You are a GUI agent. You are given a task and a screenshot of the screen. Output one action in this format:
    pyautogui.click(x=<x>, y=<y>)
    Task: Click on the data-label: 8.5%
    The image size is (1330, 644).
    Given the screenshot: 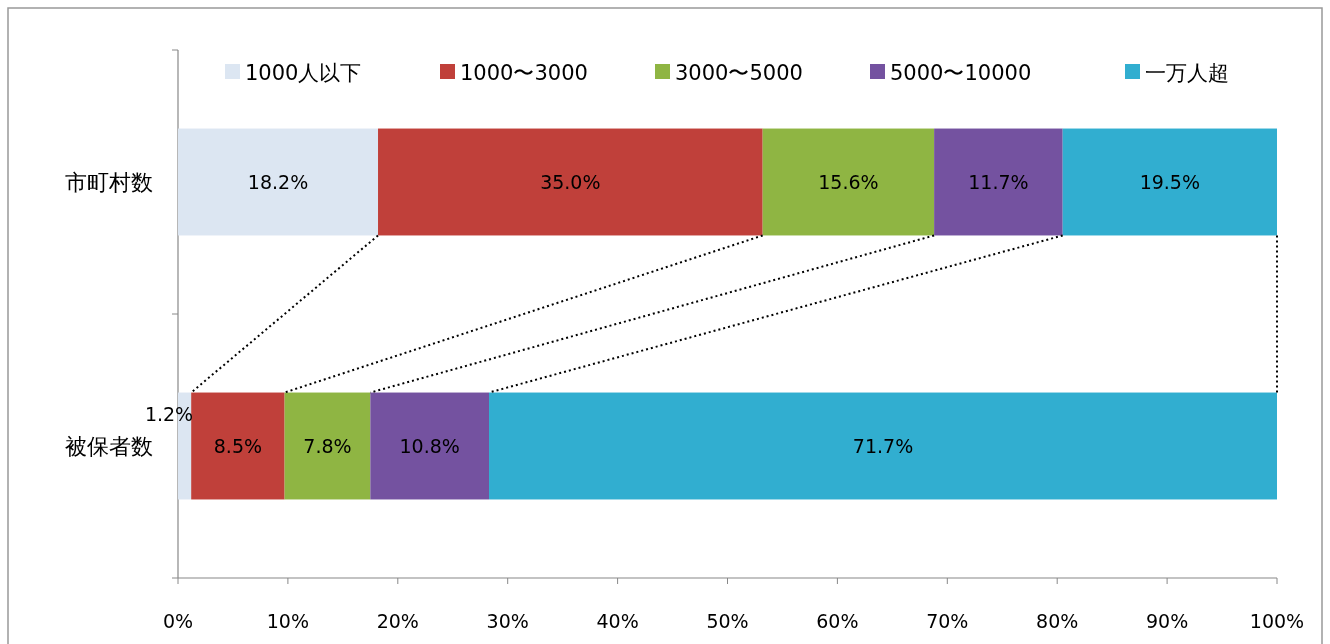 What is the action you would take?
    pyautogui.click(x=238, y=446)
    